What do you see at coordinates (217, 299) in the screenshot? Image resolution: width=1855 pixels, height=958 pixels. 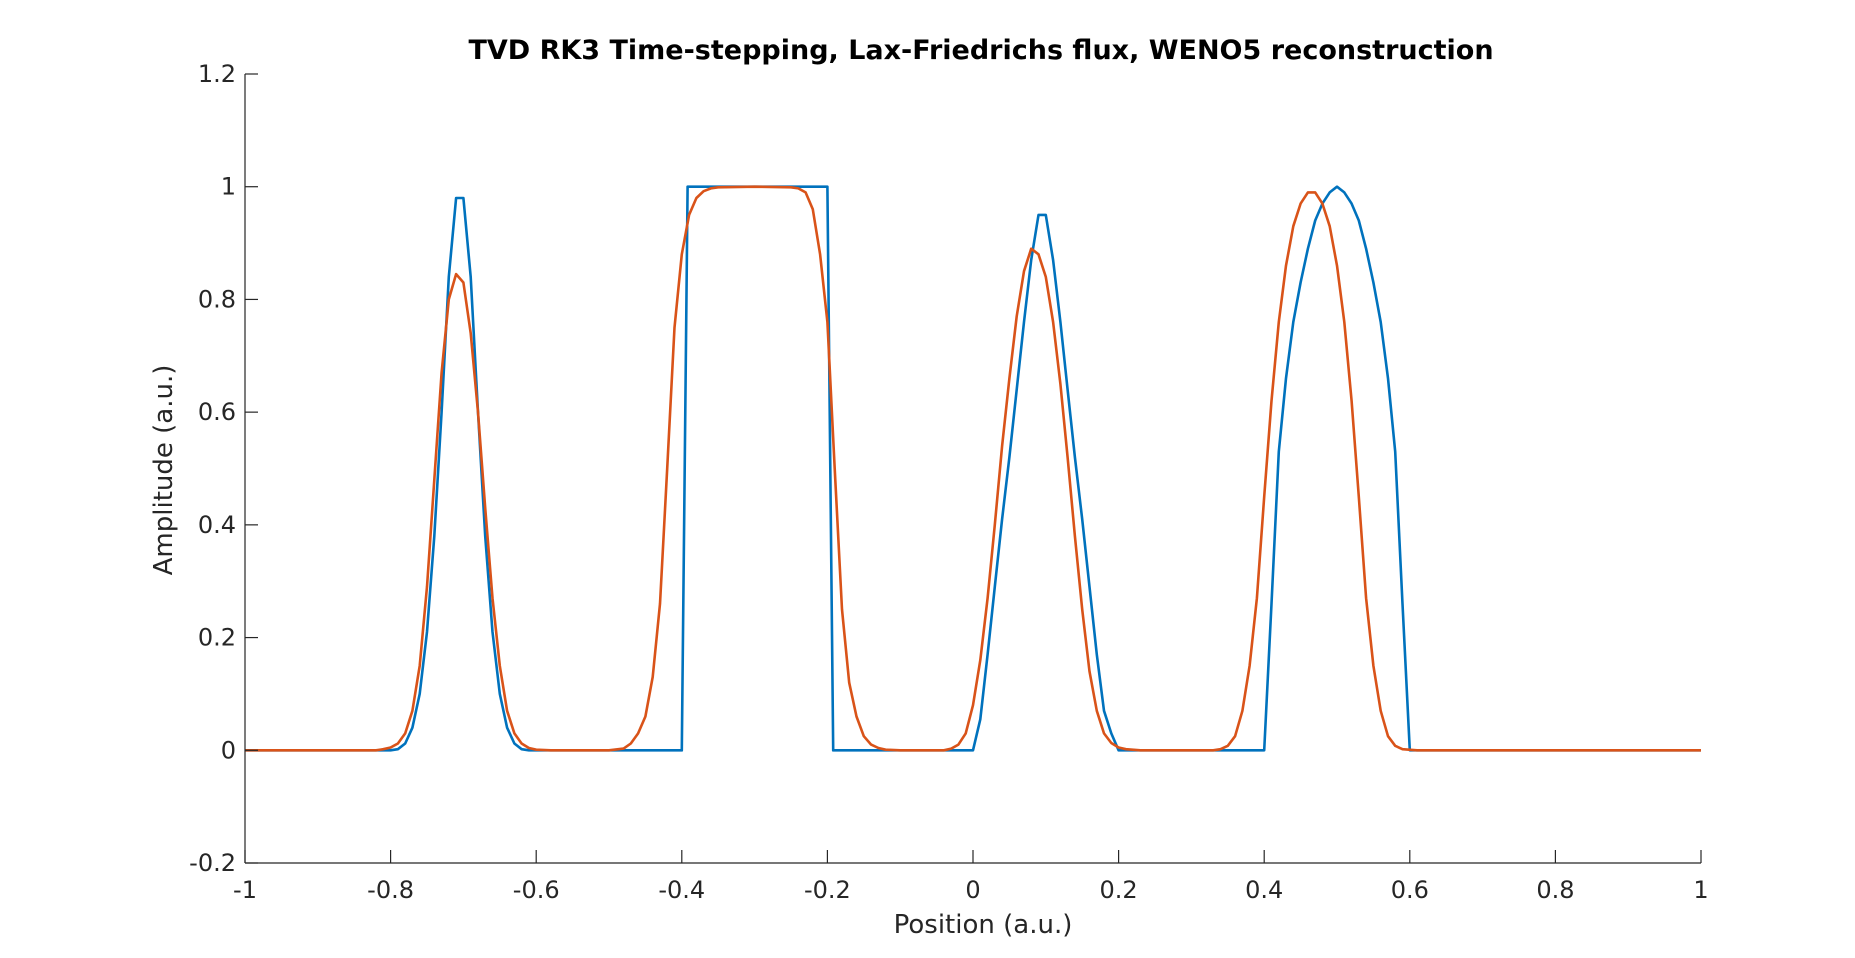 I see `y-tick-label: 0.8` at bounding box center [217, 299].